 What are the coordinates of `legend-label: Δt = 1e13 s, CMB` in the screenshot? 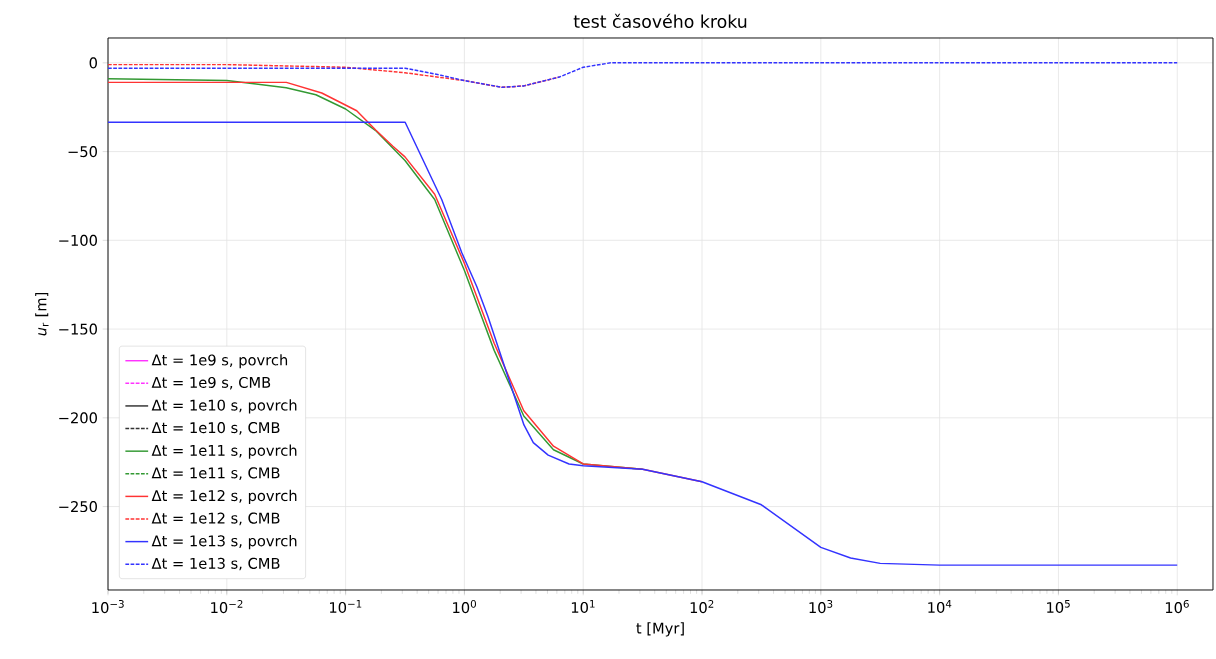 It's located at (215, 564).